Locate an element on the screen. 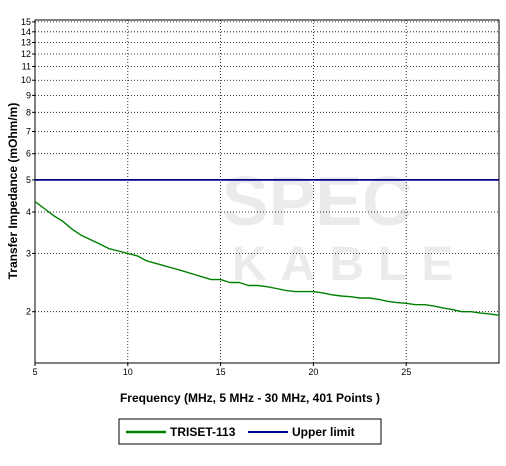 Image resolution: width=506 pixels, height=466 pixels. legend: TRISET-113 Upper limit is located at coordinates (250, 431).